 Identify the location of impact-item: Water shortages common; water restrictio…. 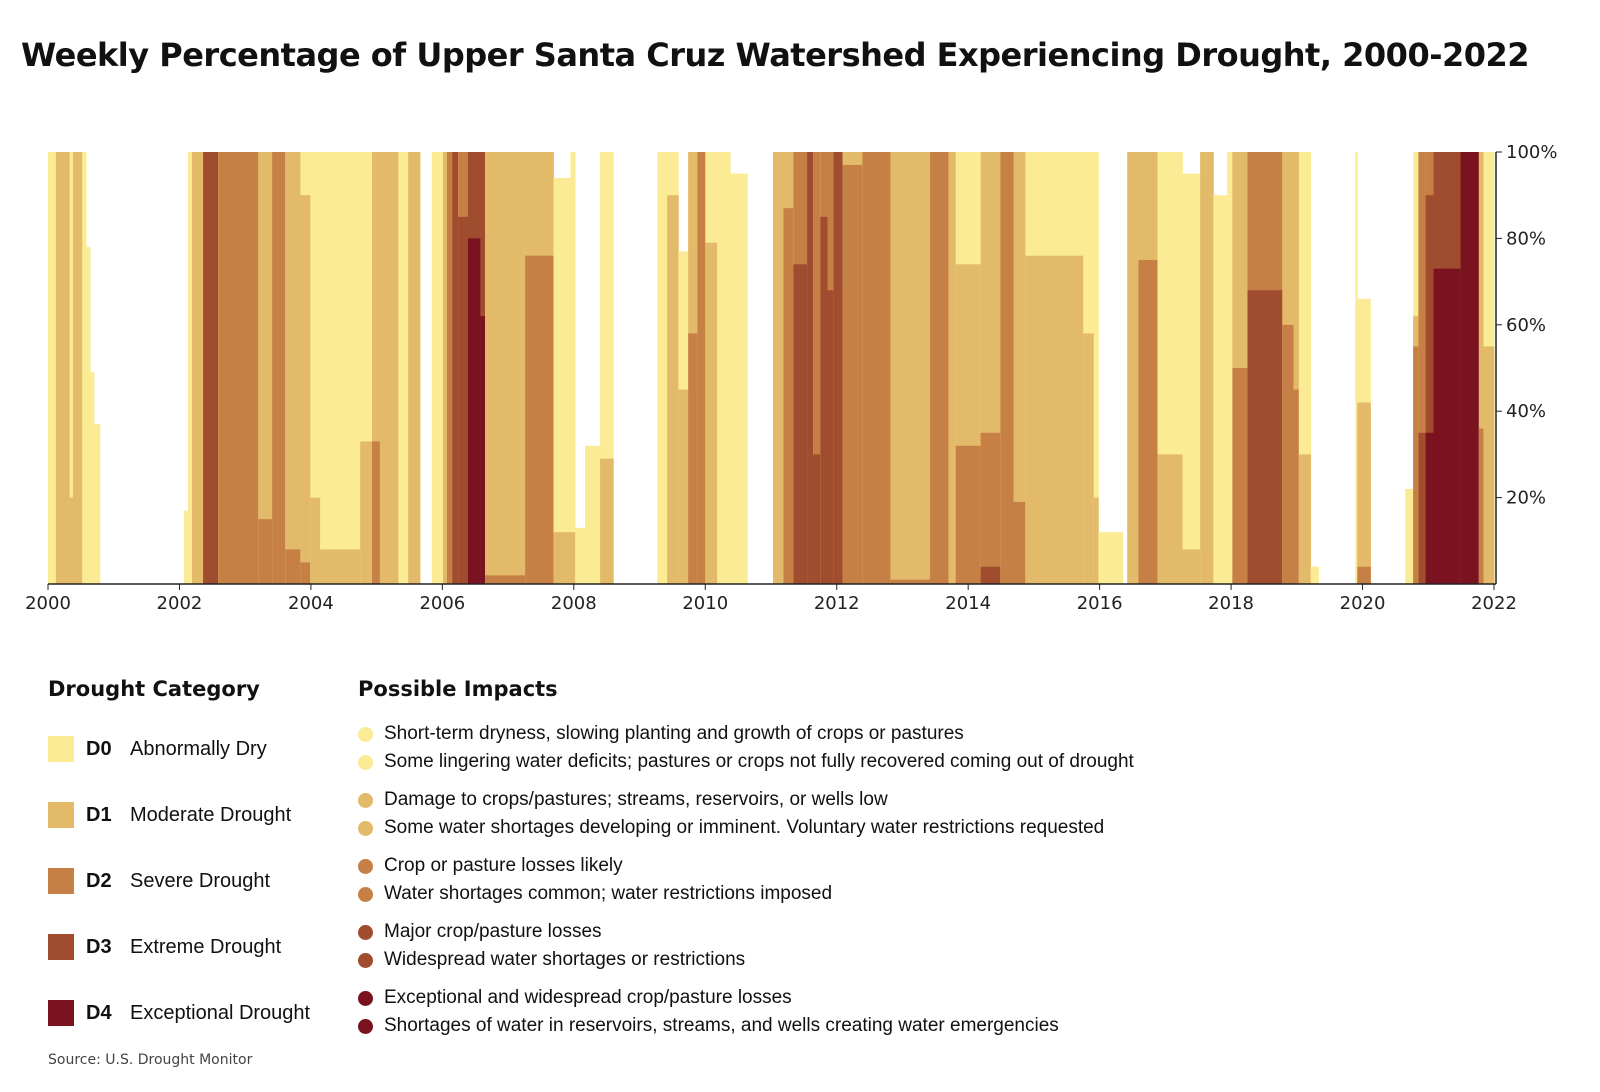
(595, 894).